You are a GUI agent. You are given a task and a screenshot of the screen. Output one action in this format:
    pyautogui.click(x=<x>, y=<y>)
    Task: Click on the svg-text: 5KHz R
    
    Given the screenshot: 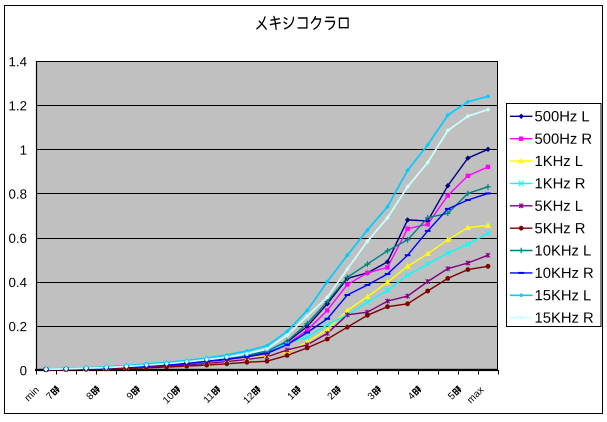 What is the action you would take?
    pyautogui.click(x=559, y=229)
    